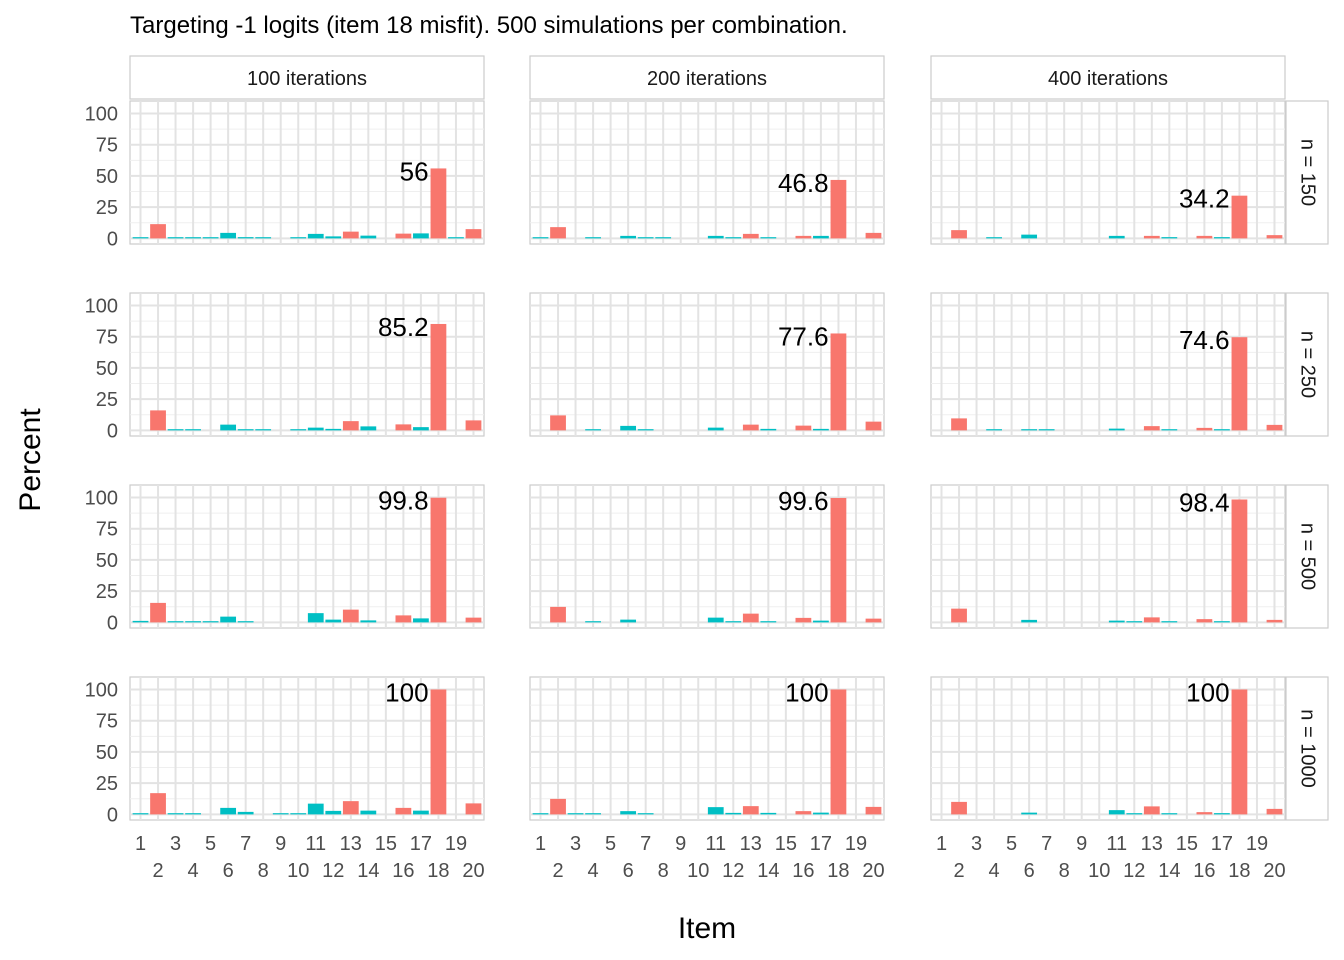  Describe the element at coordinates (1239, 871) in the screenshot. I see `x-tick-label: 18` at that location.